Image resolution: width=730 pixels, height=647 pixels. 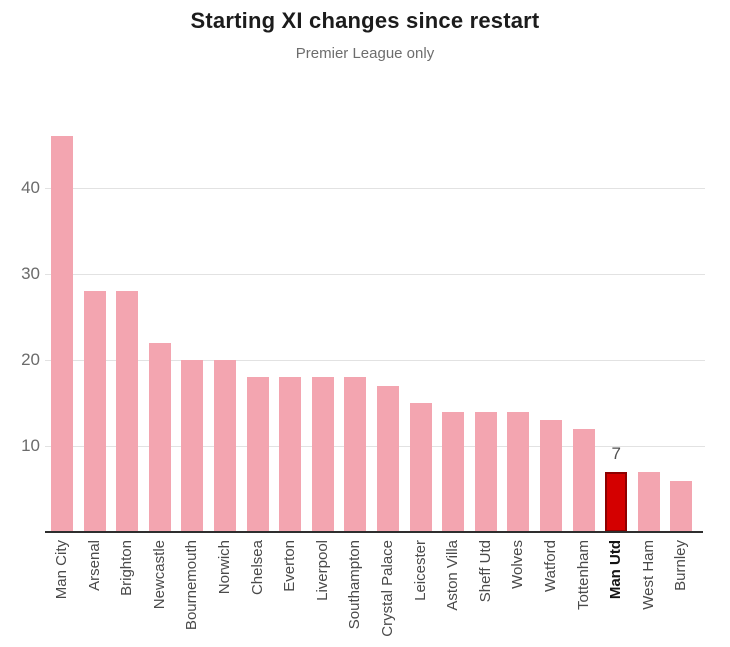 What do you see at coordinates (518, 472) in the screenshot?
I see `bar-wolves` at bounding box center [518, 472].